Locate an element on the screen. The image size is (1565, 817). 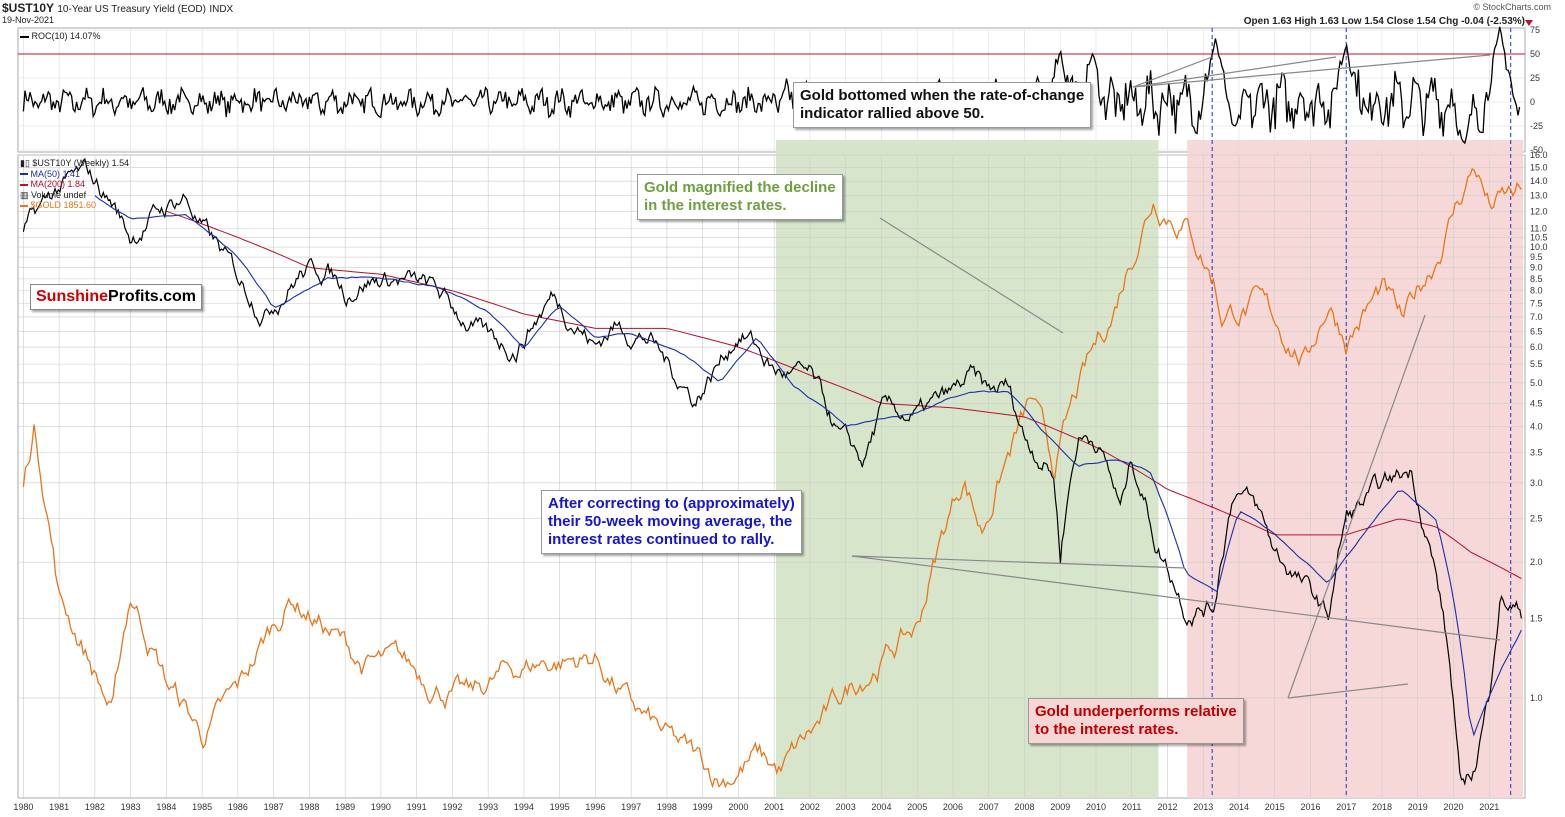
y-tick-label: 4.0 is located at coordinates (1536, 426).